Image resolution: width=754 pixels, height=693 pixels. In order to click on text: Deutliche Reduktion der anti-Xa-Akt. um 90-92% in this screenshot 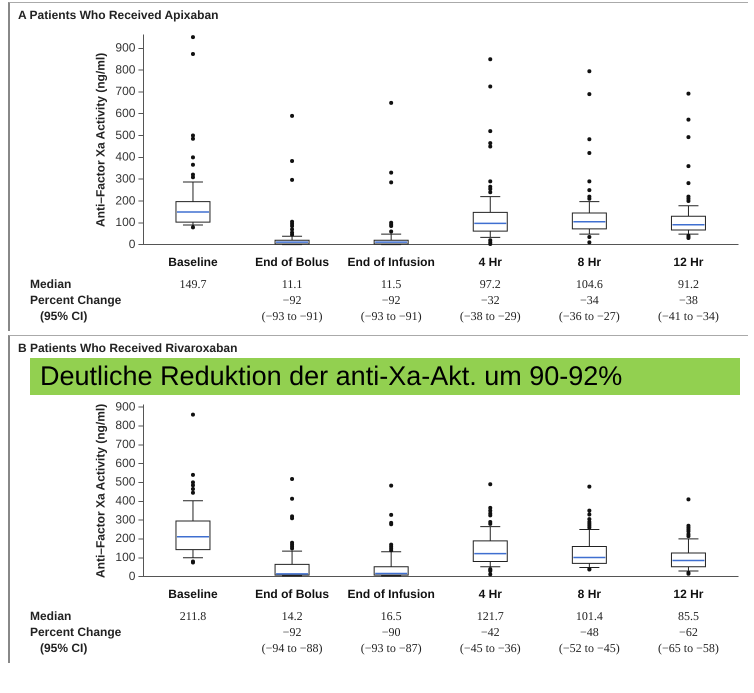, I will do `click(385, 376)`.